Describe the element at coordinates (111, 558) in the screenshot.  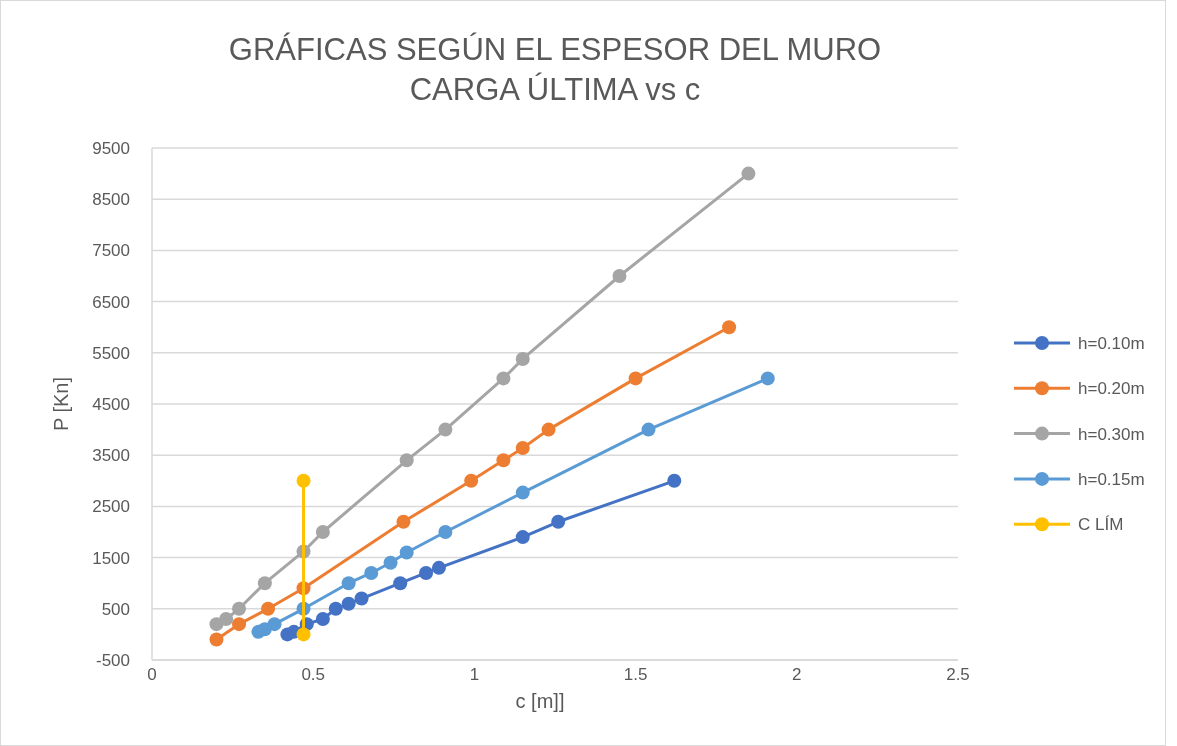
I see `y-tick-label: 1500` at that location.